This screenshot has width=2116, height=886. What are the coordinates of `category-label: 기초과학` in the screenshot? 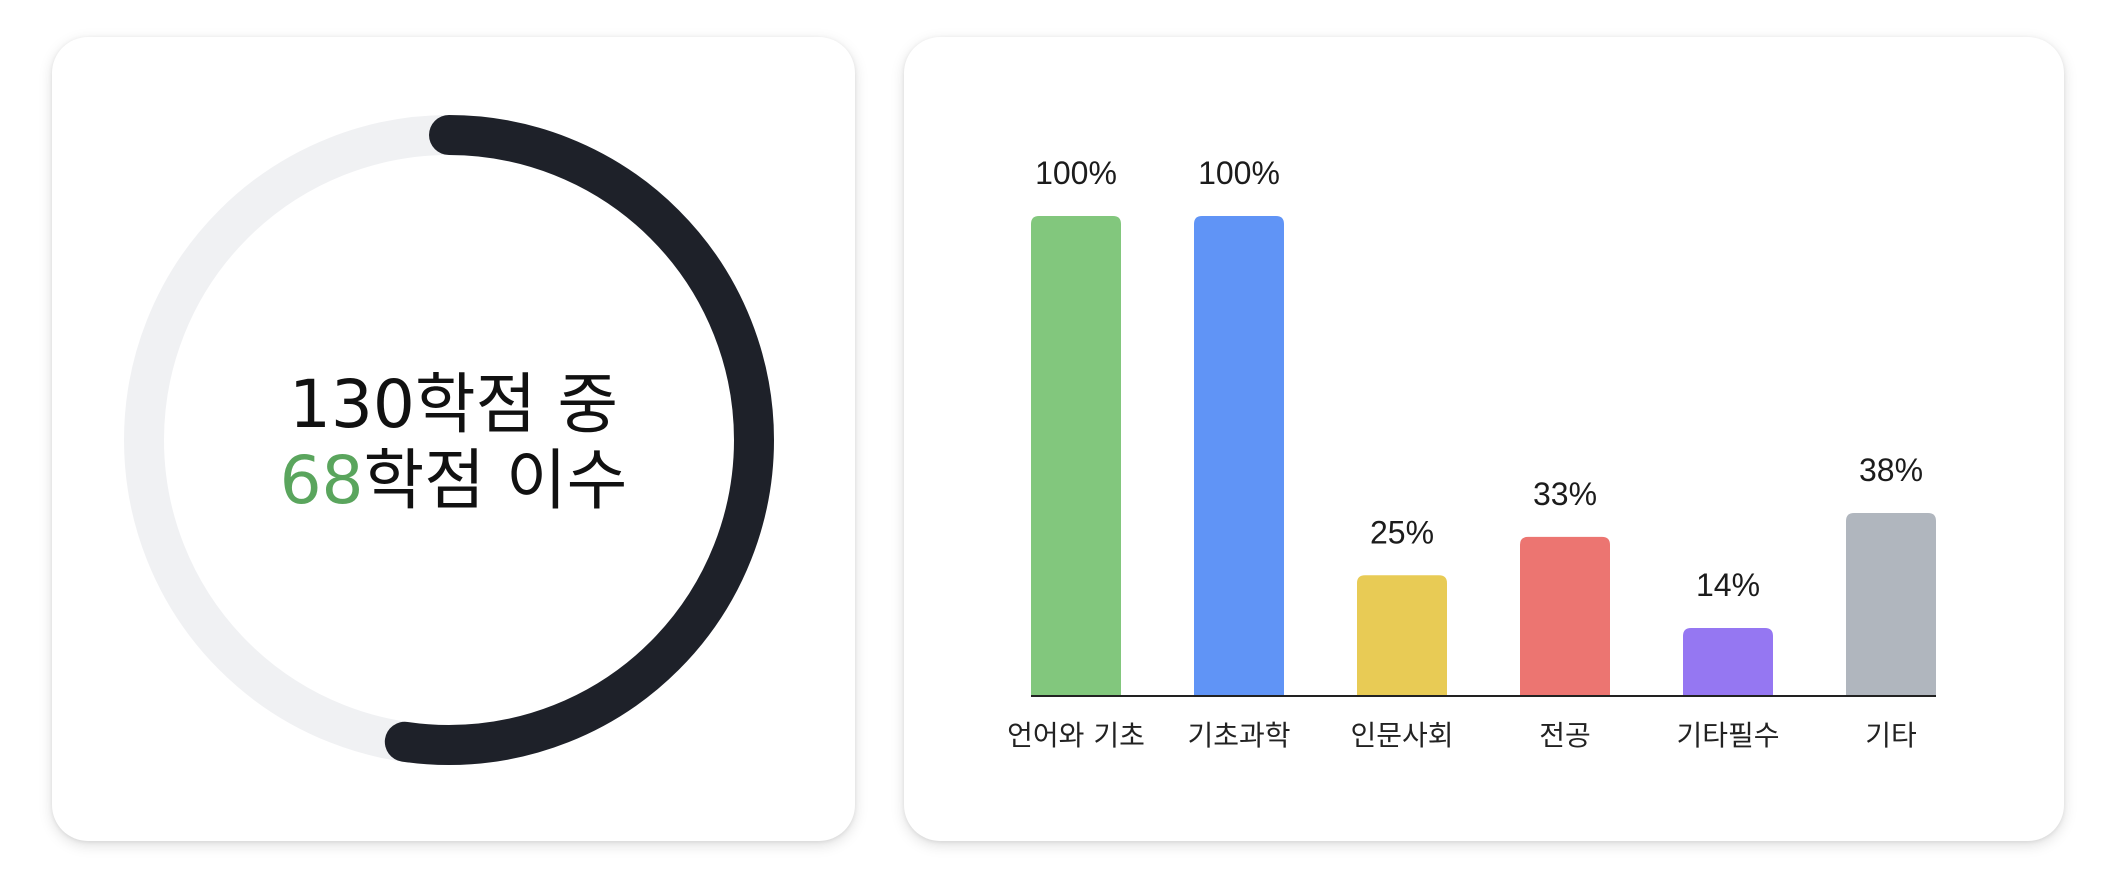 It's located at (1238, 735).